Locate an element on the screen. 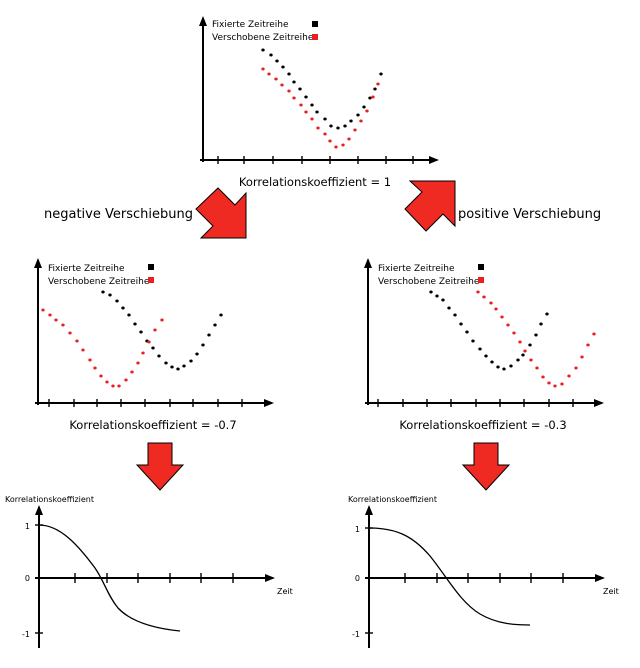 The height and width of the screenshot is (668, 640). left-corr-ticks is located at coordinates (134, 579).